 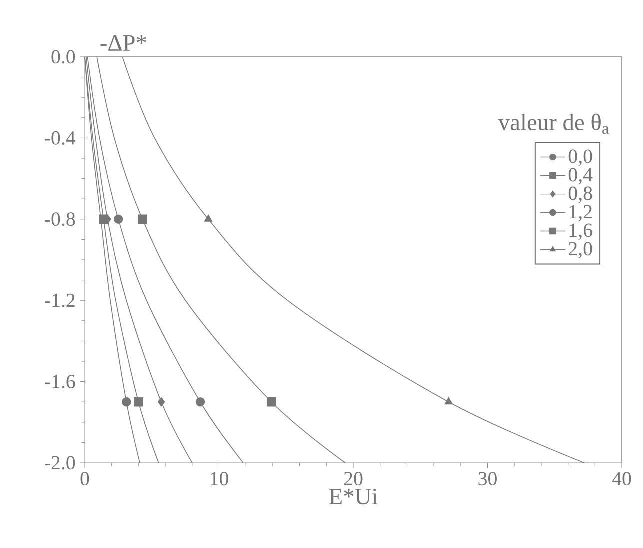 I want to click on x-tick-label: 0, so click(x=85, y=479).